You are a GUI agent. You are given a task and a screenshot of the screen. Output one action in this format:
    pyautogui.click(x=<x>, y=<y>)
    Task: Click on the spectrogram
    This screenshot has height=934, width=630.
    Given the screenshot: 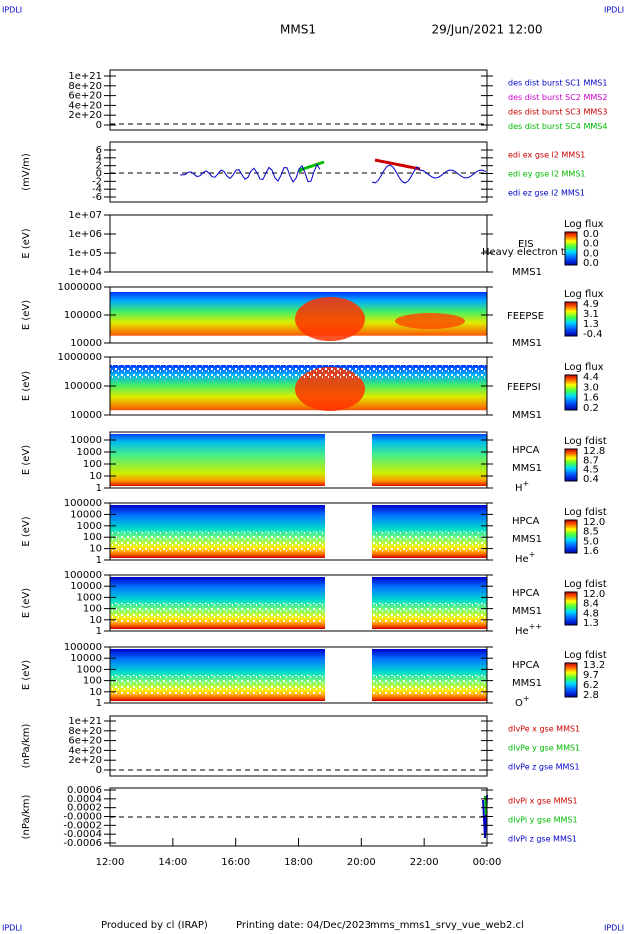 What is the action you would take?
    pyautogui.click(x=298, y=460)
    